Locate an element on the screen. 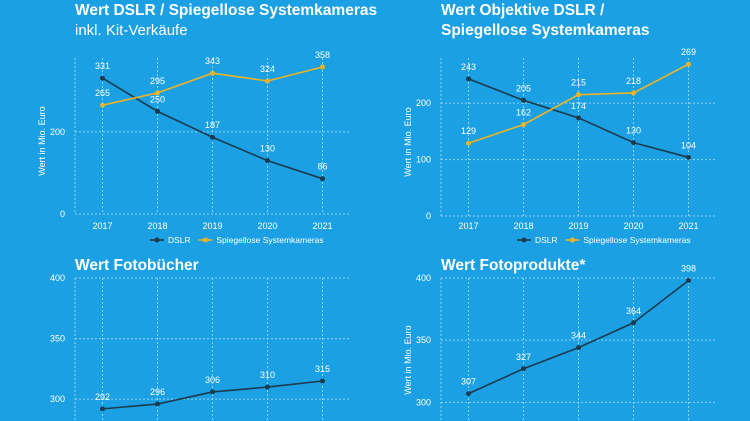  data-label: 292 is located at coordinates (102, 397).